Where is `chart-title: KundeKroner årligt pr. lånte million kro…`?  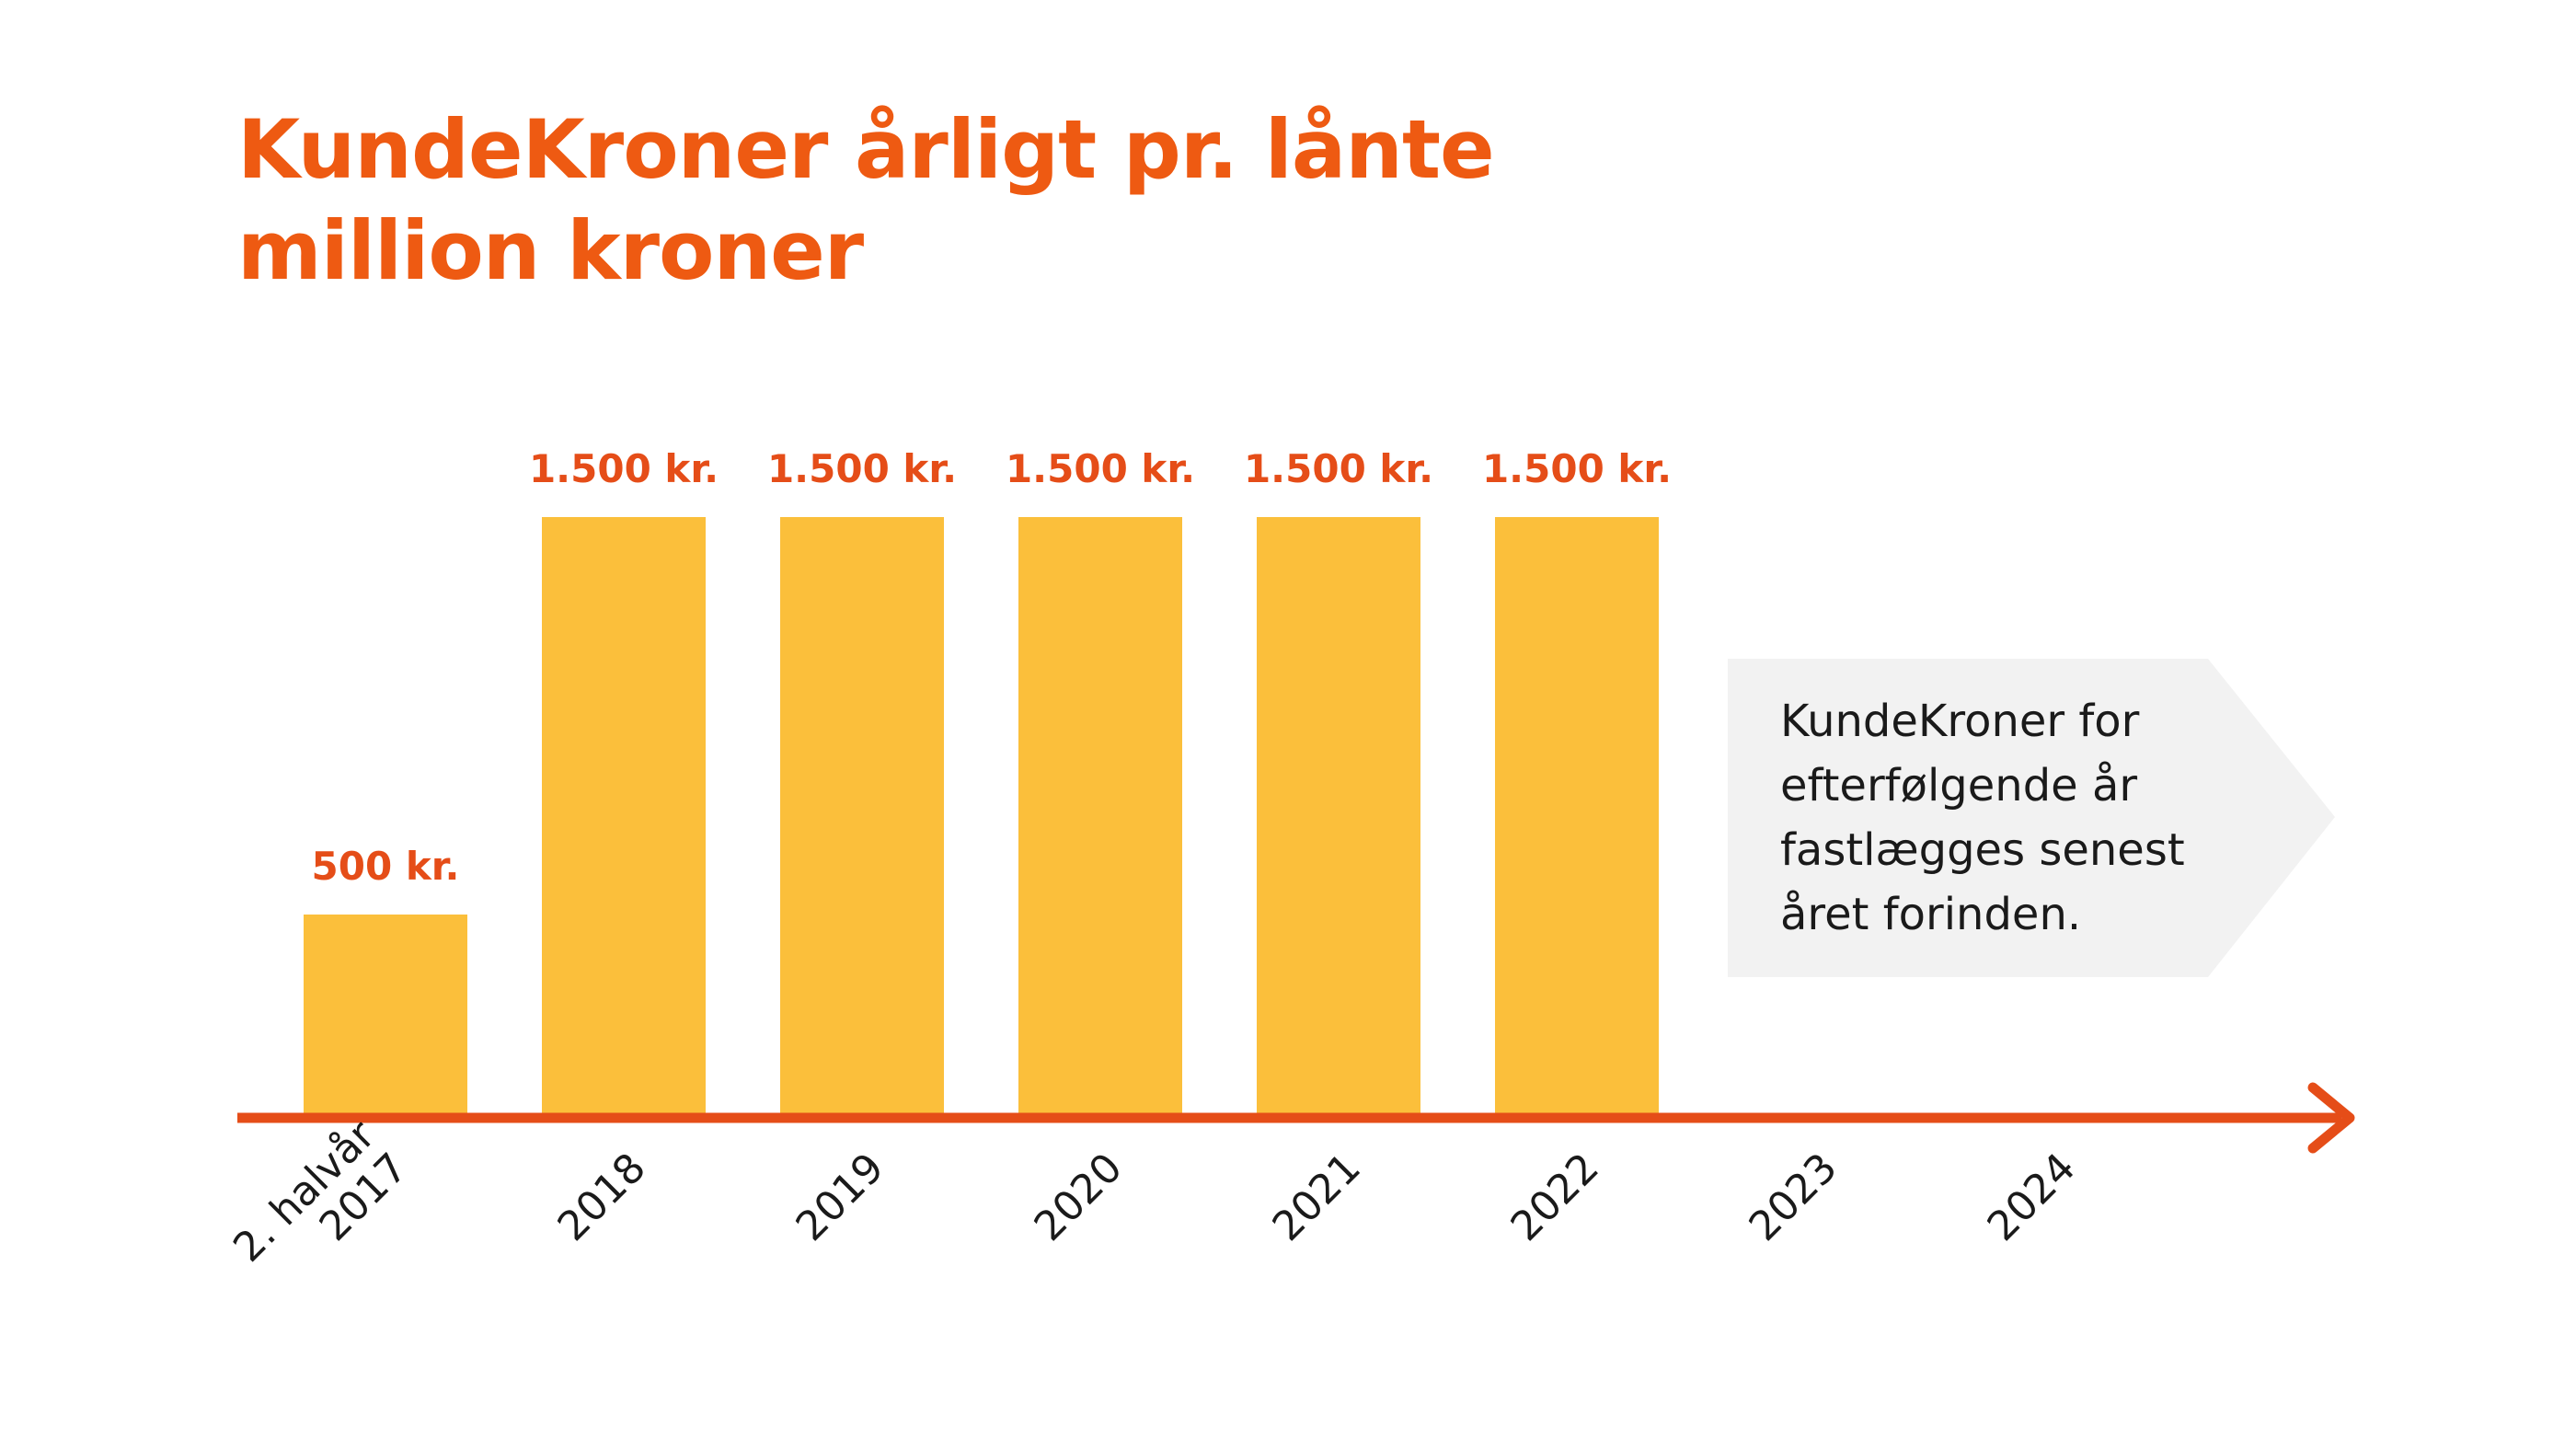 chart-title: KundeKroner årligt pr. lånte million kro… is located at coordinates (866, 200).